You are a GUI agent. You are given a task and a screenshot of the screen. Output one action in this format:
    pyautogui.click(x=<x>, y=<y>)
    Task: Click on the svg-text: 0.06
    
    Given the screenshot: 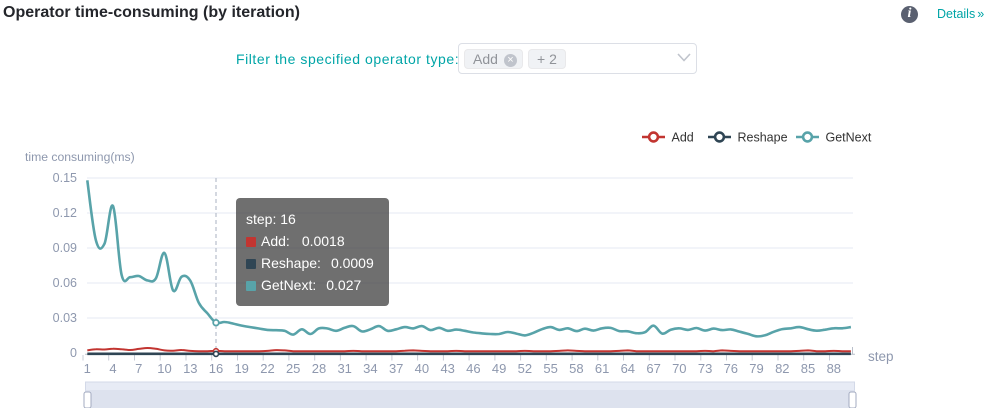 What is the action you would take?
    pyautogui.click(x=65, y=283)
    